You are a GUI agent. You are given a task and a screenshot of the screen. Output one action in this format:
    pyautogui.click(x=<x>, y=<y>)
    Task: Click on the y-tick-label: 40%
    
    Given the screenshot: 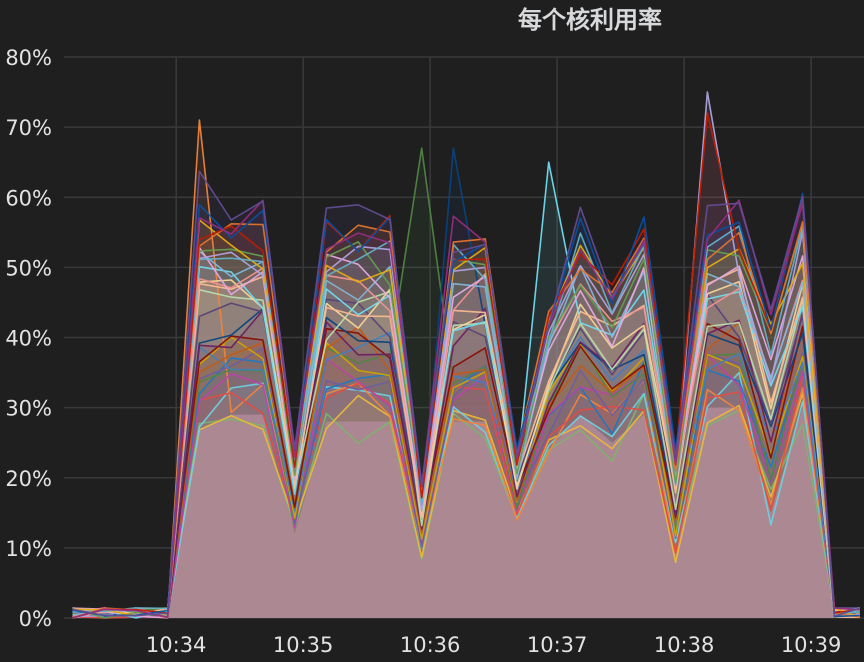 What is the action you would take?
    pyautogui.click(x=28, y=339)
    